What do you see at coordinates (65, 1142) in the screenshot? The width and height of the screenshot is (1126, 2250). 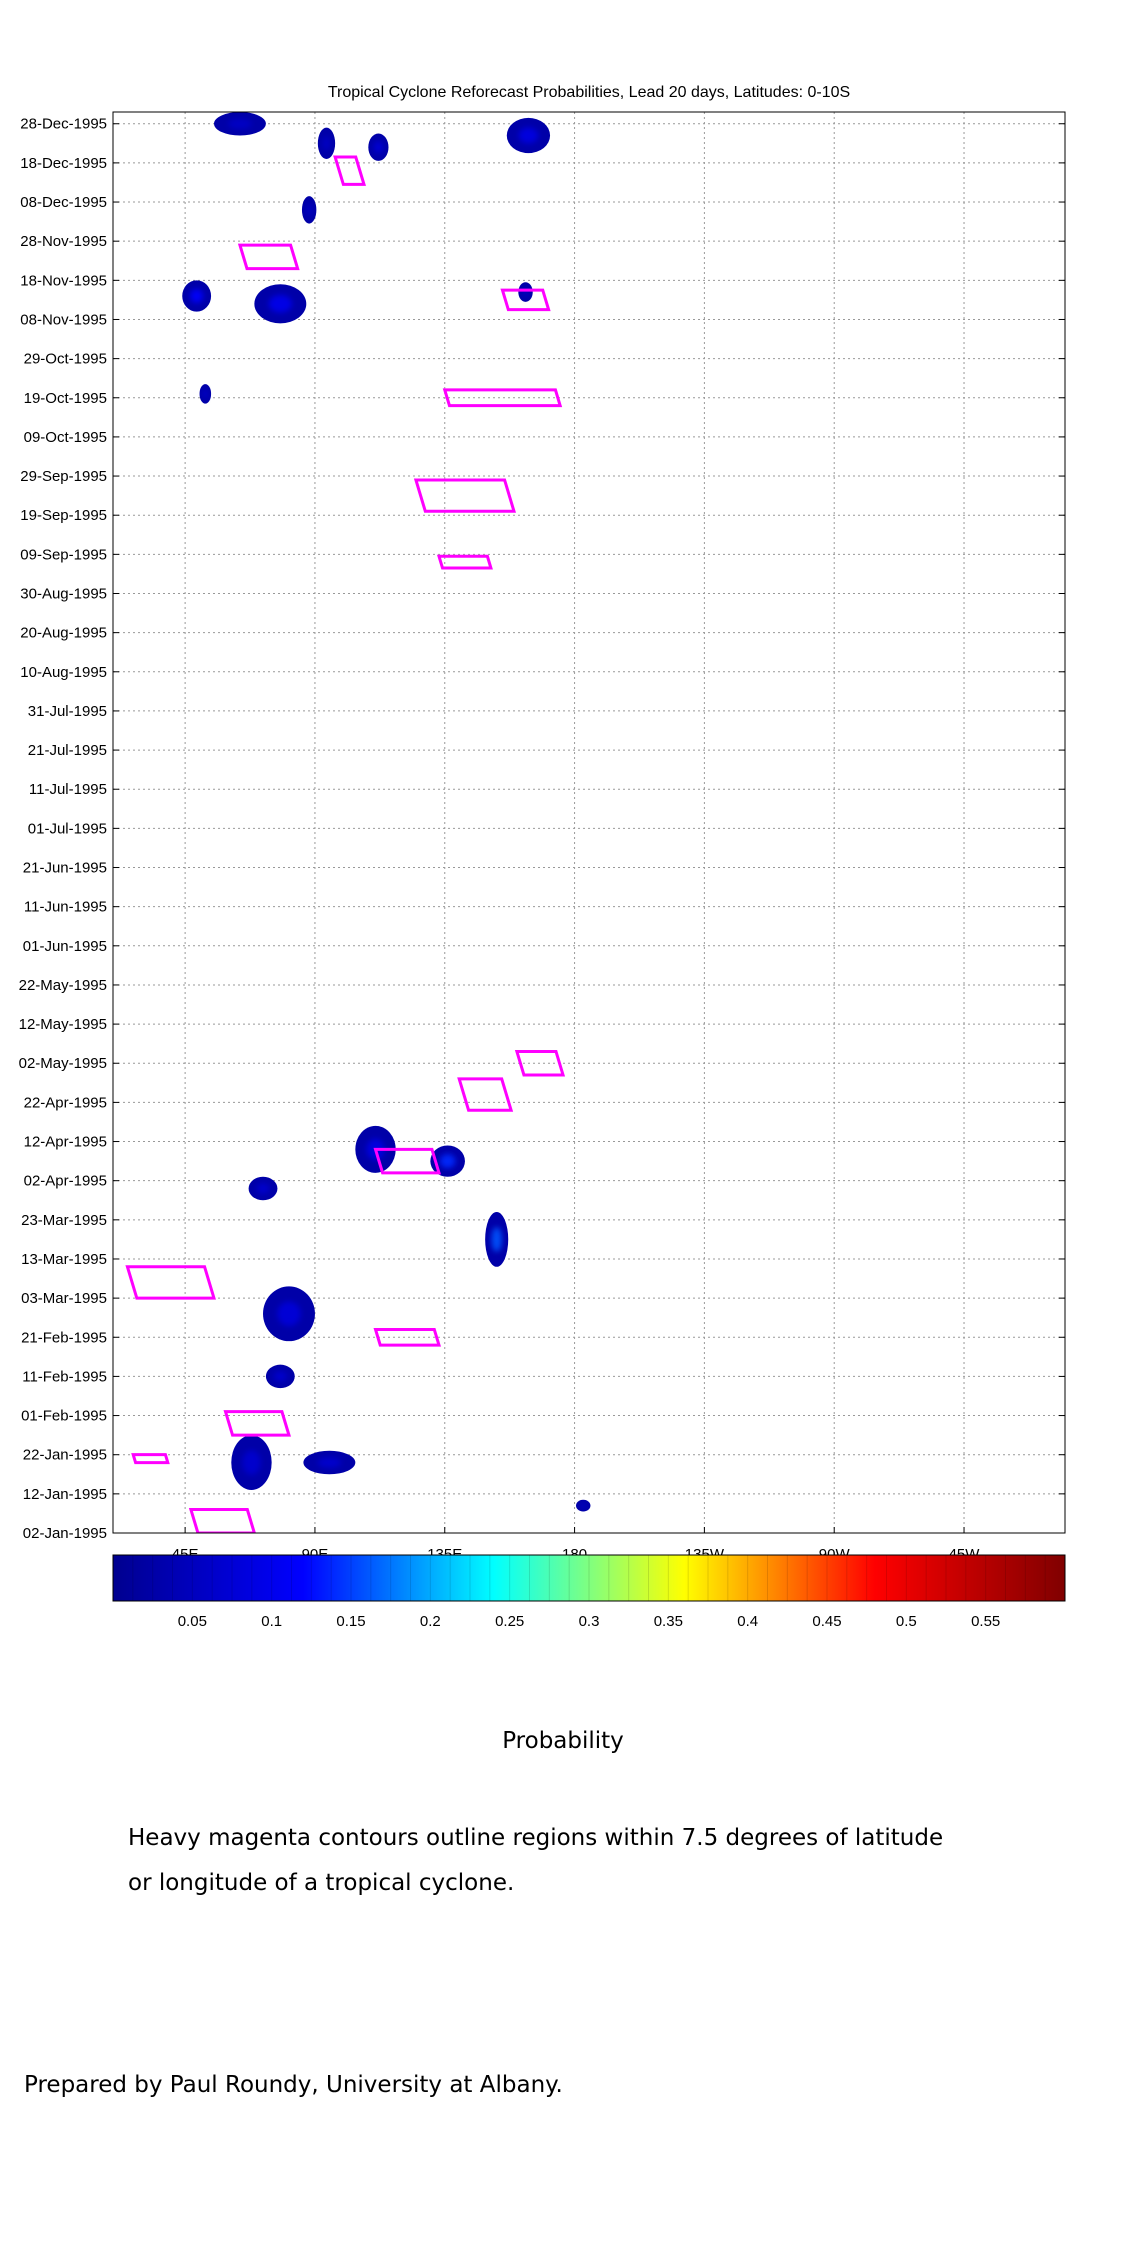 I see `y-tick-label: 12-Apr-1995` at bounding box center [65, 1142].